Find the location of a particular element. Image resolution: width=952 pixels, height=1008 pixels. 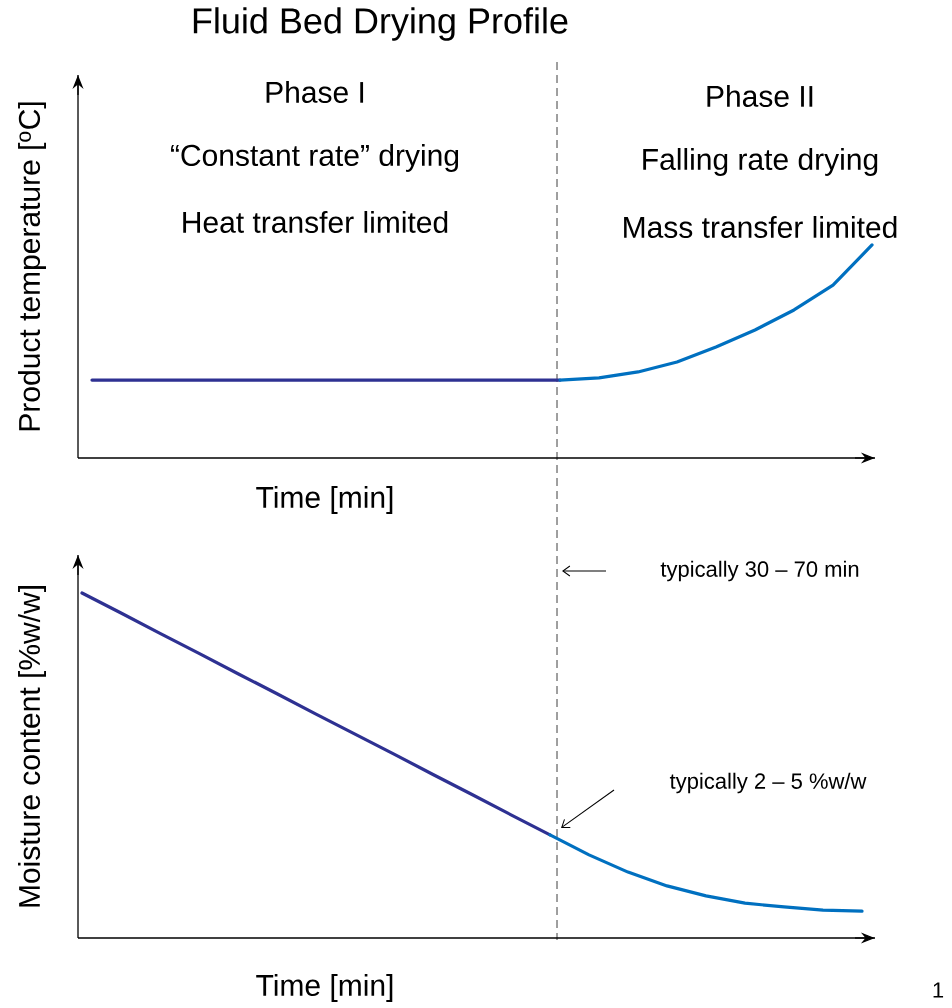

text: Falling rate drying is located at coordinates (760, 162).